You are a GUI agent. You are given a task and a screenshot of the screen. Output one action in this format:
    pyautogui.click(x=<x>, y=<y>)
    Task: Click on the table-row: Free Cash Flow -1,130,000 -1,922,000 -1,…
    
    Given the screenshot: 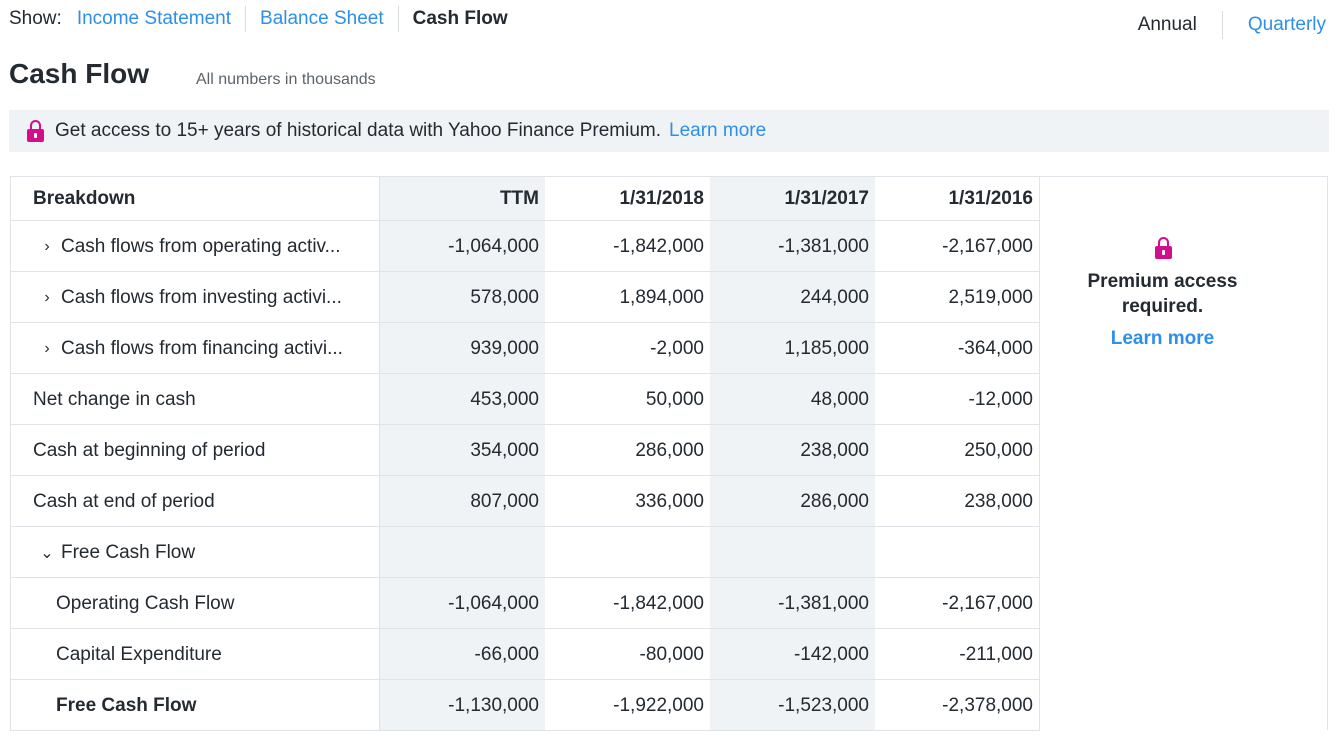 What is the action you would take?
    pyautogui.click(x=525, y=705)
    